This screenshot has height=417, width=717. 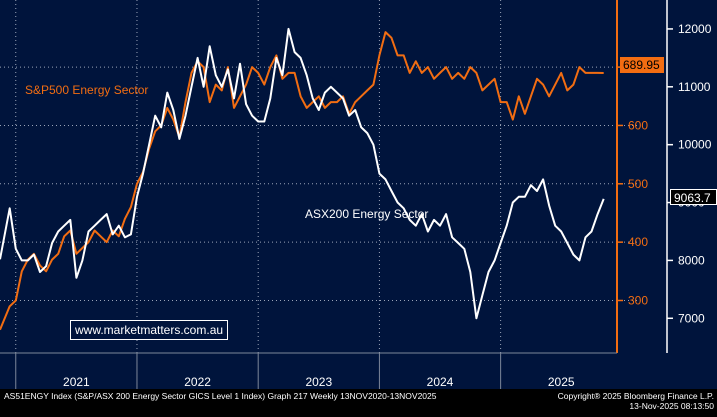 What do you see at coordinates (694, 87) in the screenshot?
I see `right-axis-tick-label: 11000` at bounding box center [694, 87].